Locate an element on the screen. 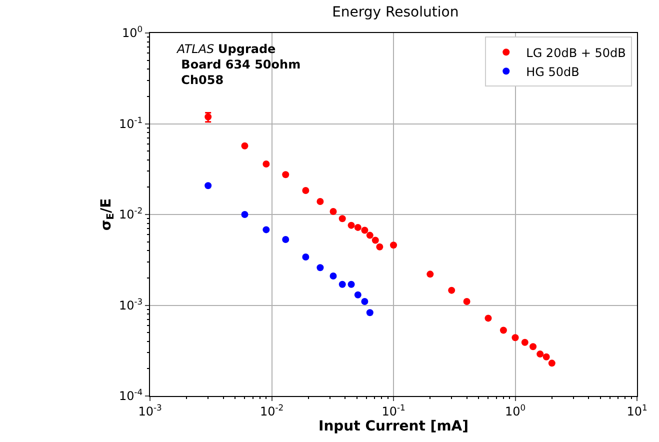 This screenshot has height=442, width=659. legend-label: LG 20dB + 50dB is located at coordinates (576, 53).